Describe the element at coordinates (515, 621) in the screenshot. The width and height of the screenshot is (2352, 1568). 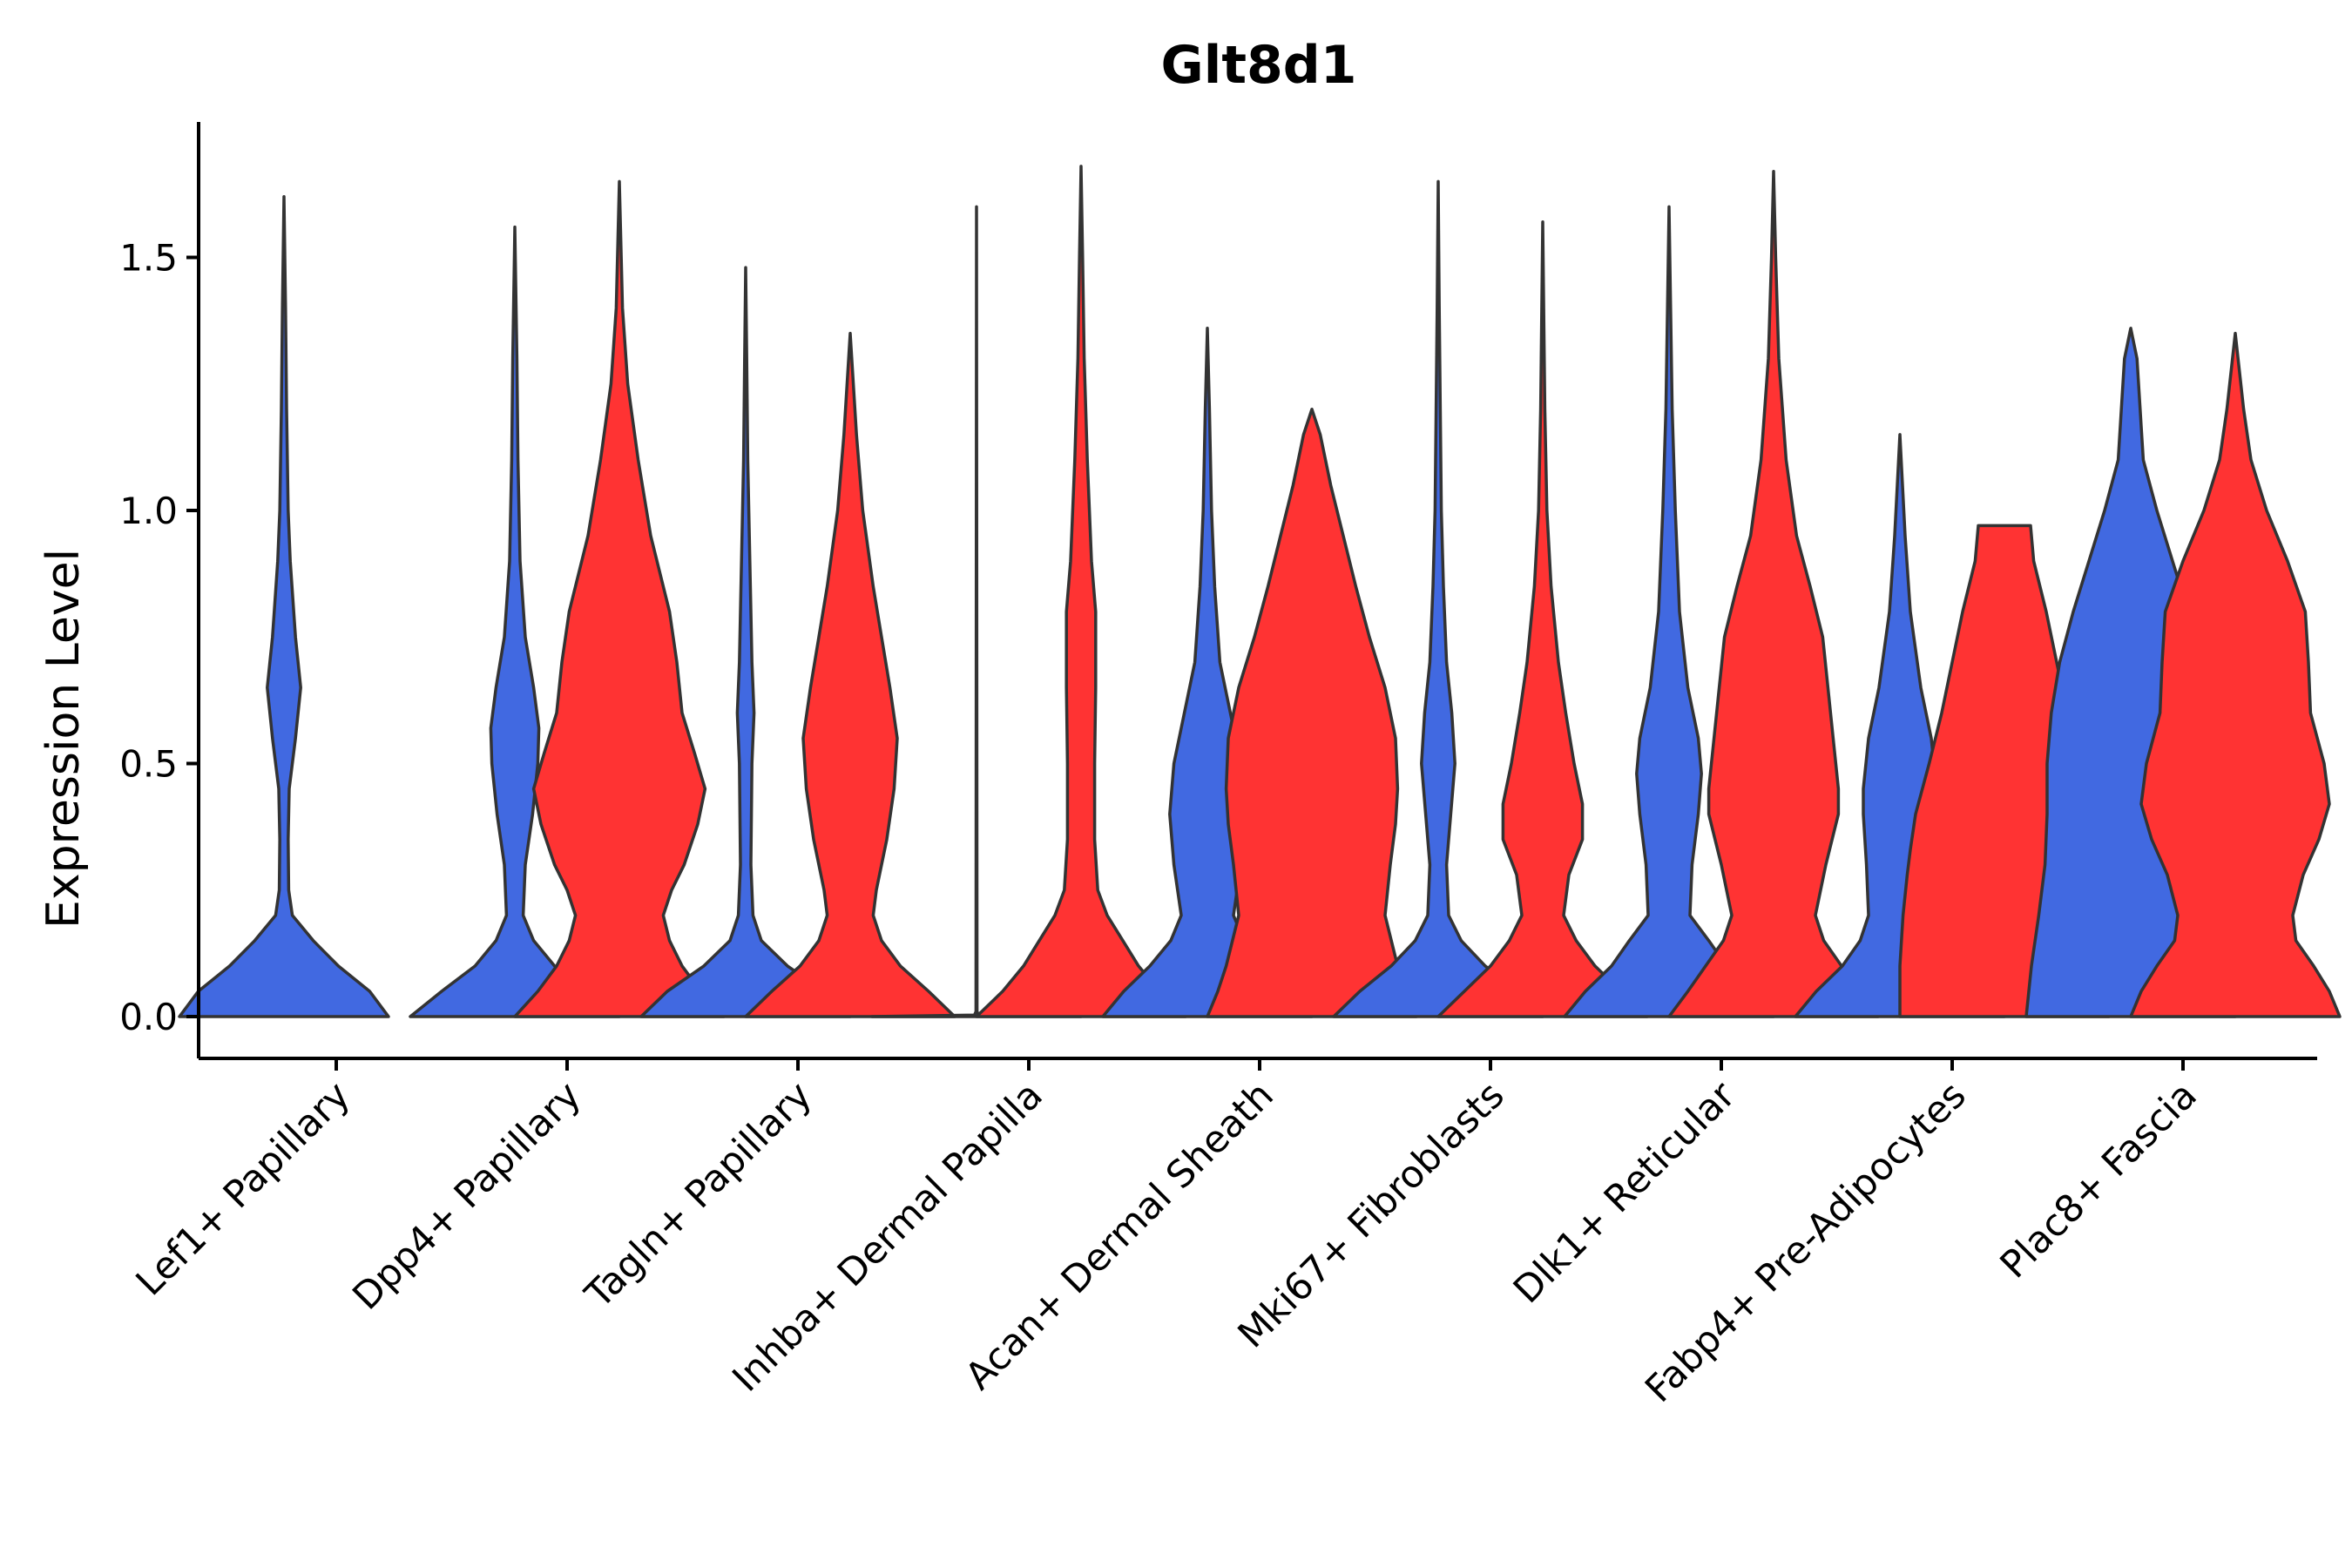
I see `violin-dpp4-papillary-group1` at that location.